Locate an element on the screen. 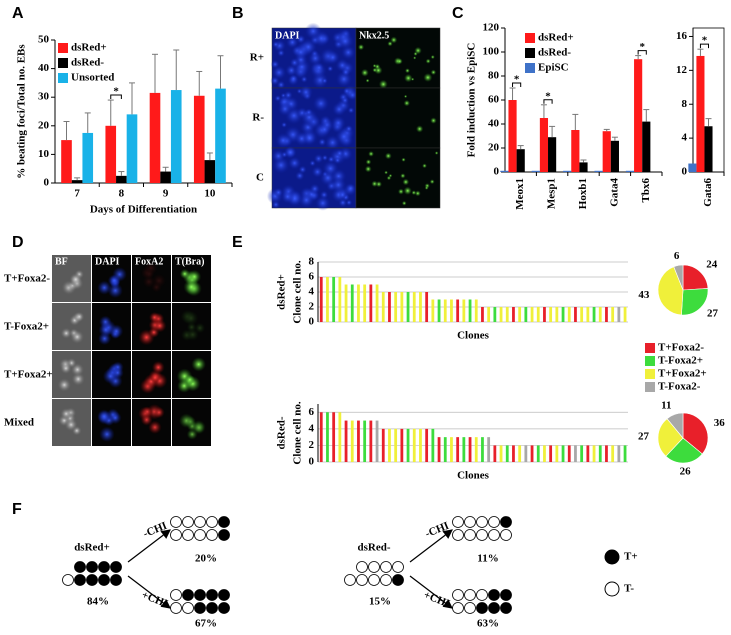 This screenshot has width=731, height=635. legend-label: dsRed- is located at coordinates (87, 63).